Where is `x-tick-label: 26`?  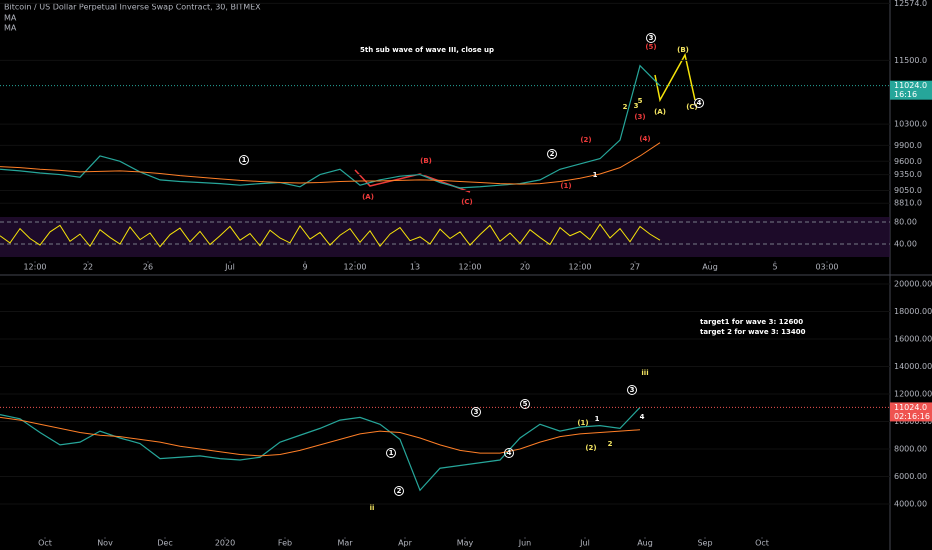 x-tick-label: 26 is located at coordinates (148, 267).